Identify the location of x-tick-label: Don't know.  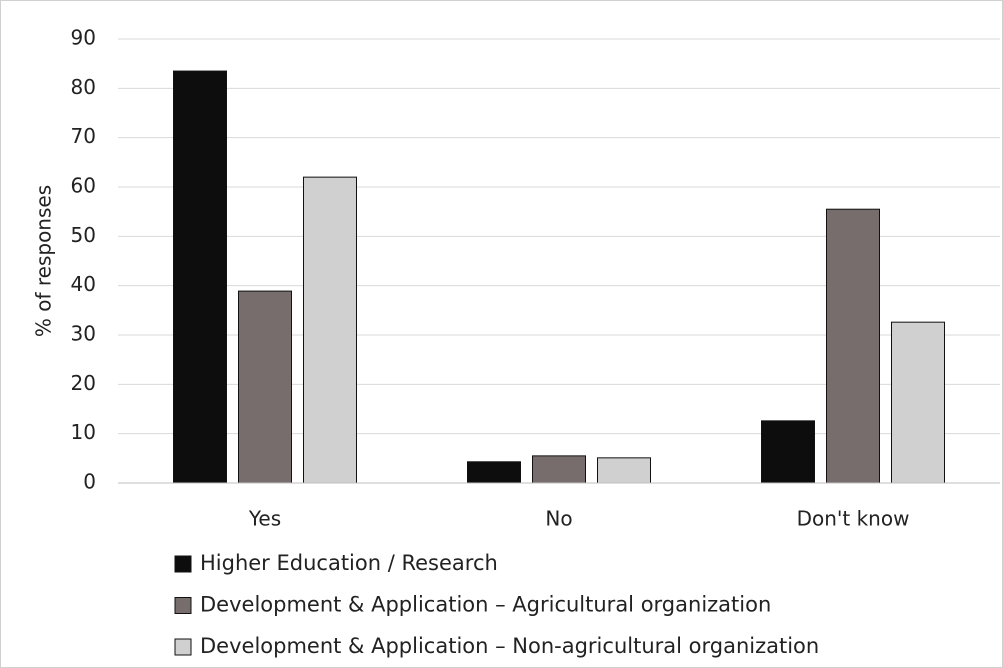
(853, 519).